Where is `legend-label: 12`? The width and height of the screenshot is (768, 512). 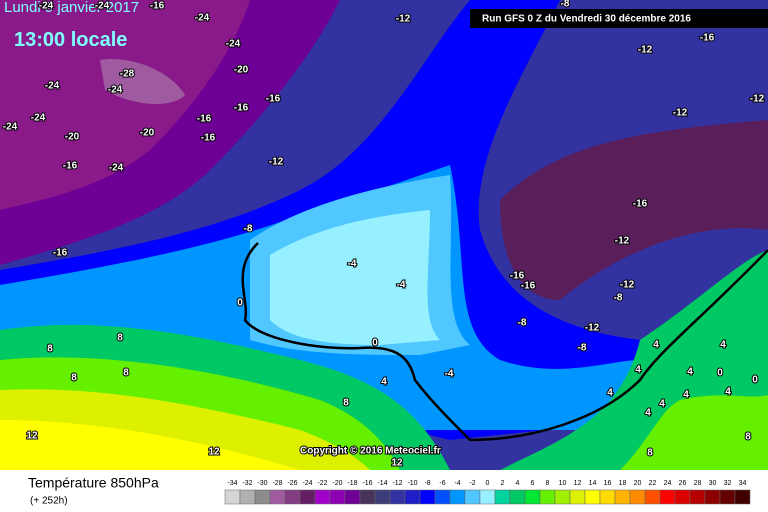
legend-label: 12 is located at coordinates (578, 483).